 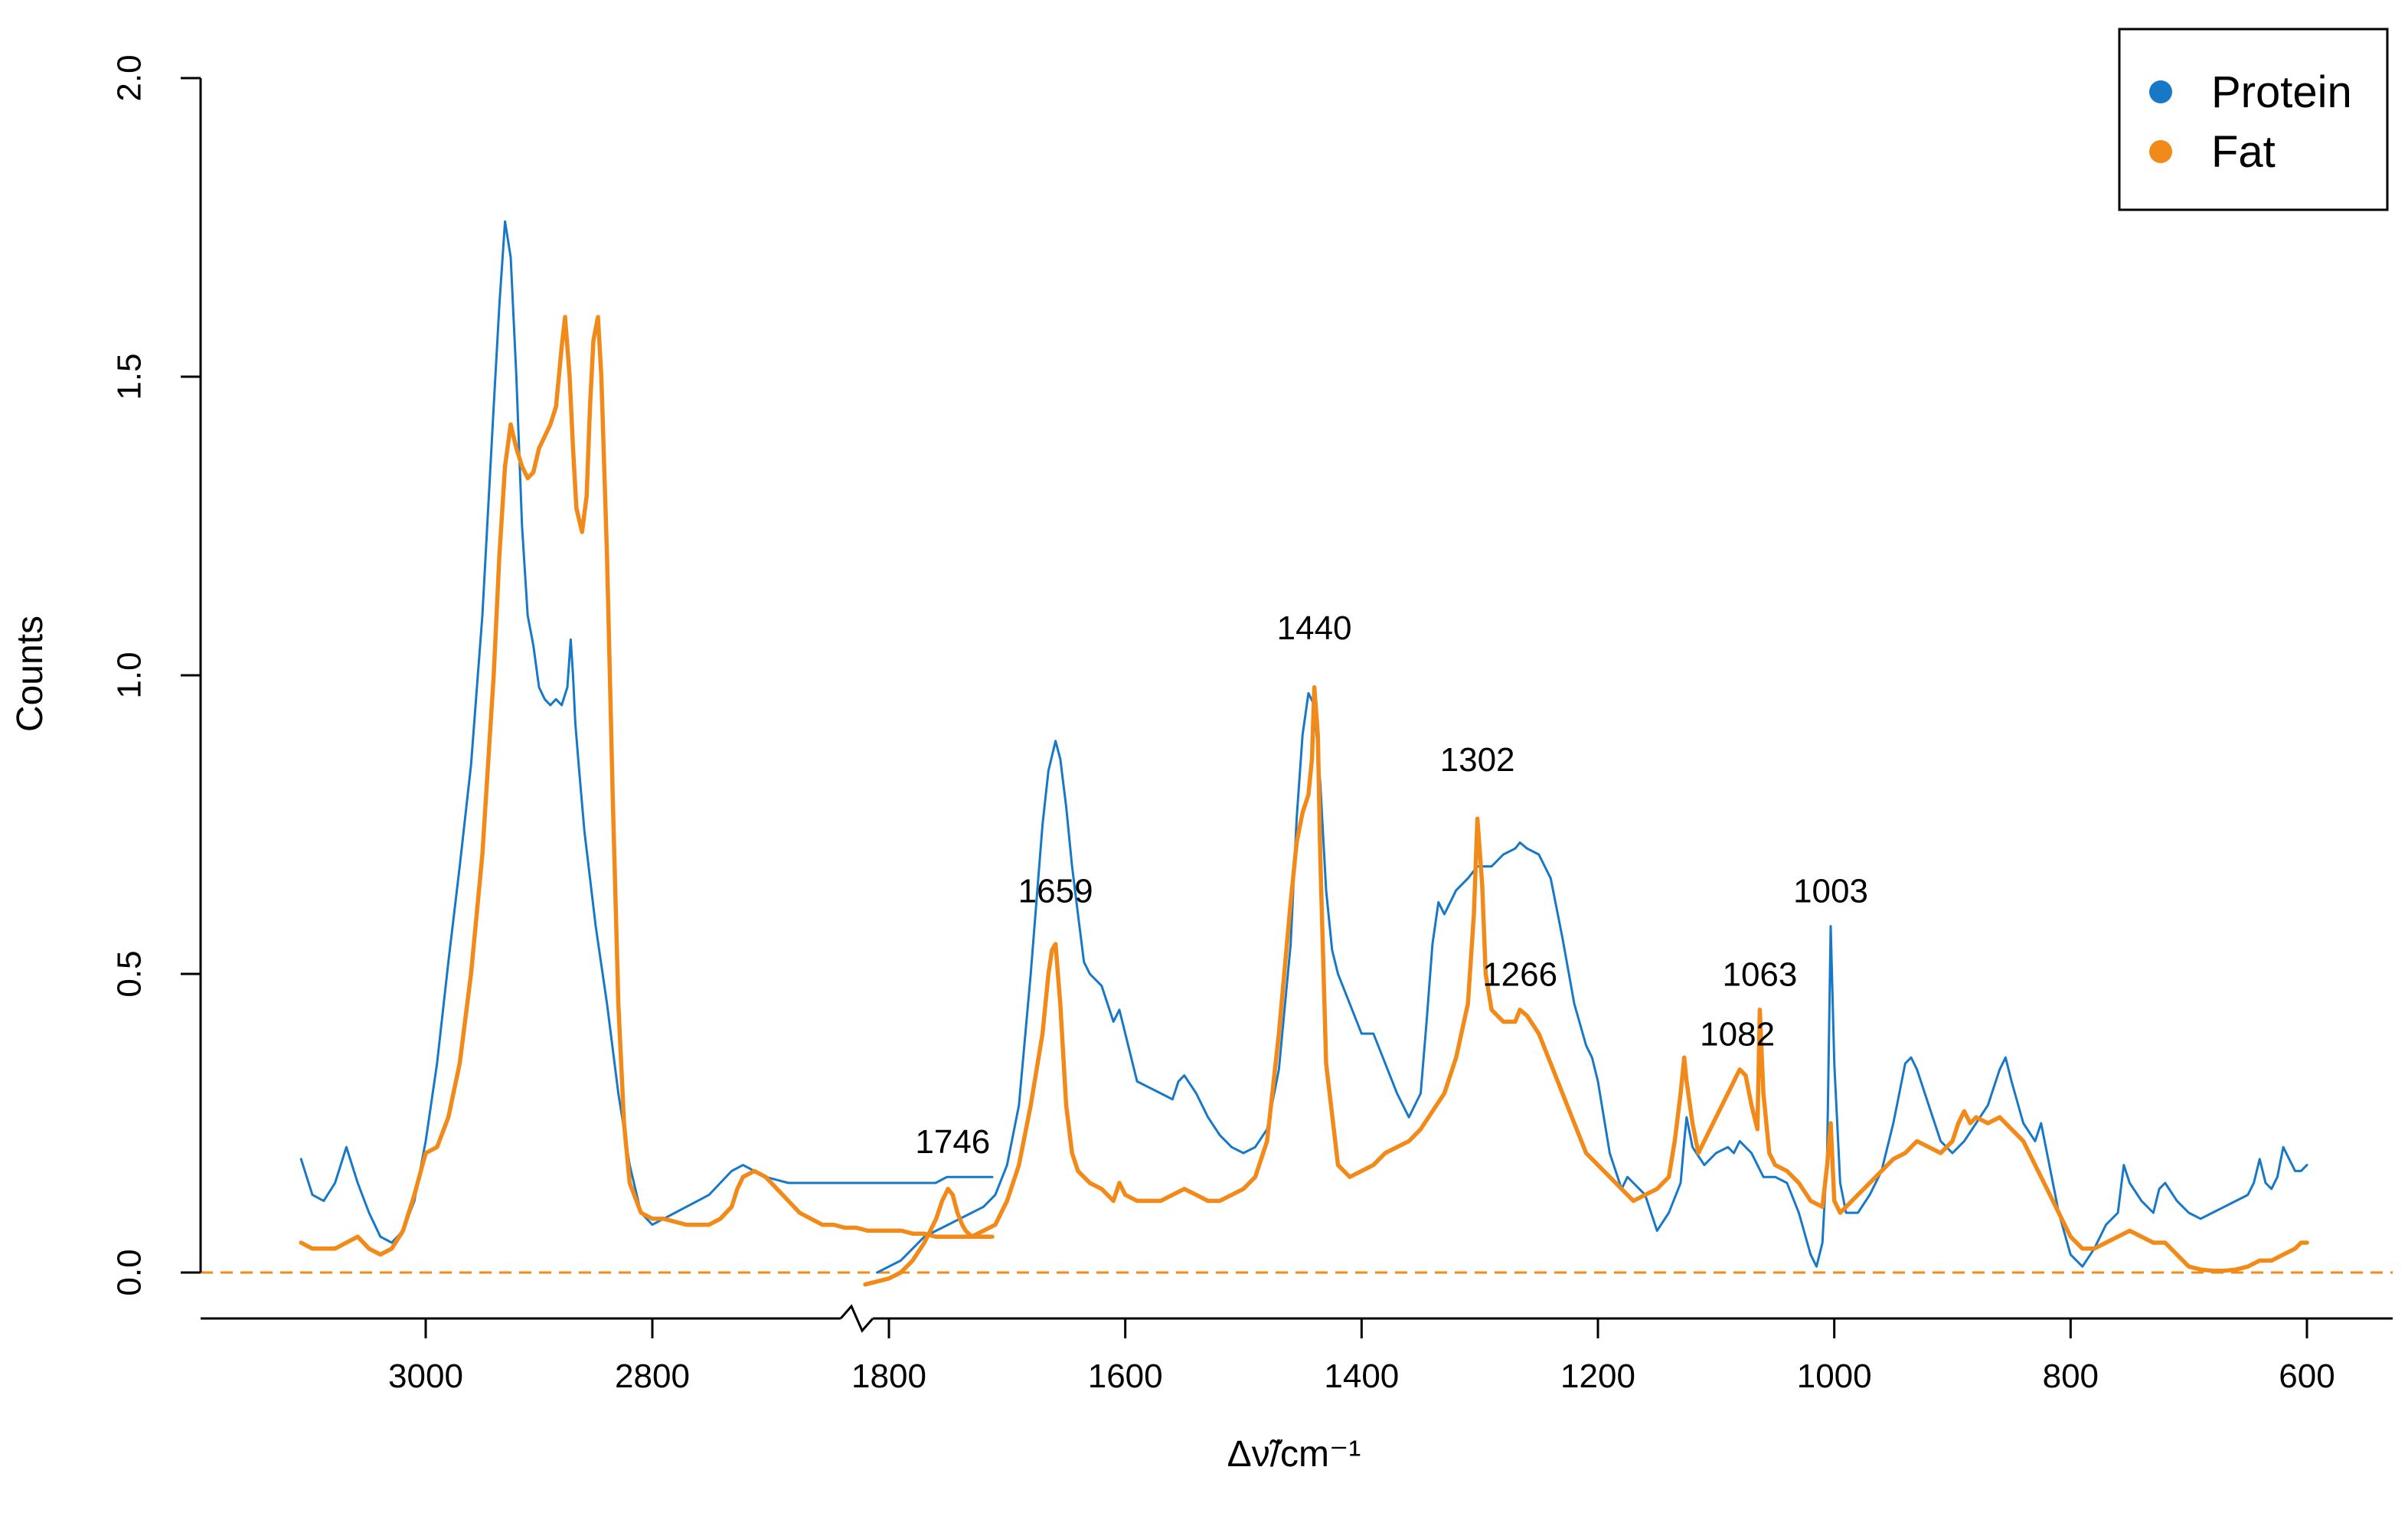 What do you see at coordinates (652, 1377) in the screenshot?
I see `x-tick-label-2800: 2800` at bounding box center [652, 1377].